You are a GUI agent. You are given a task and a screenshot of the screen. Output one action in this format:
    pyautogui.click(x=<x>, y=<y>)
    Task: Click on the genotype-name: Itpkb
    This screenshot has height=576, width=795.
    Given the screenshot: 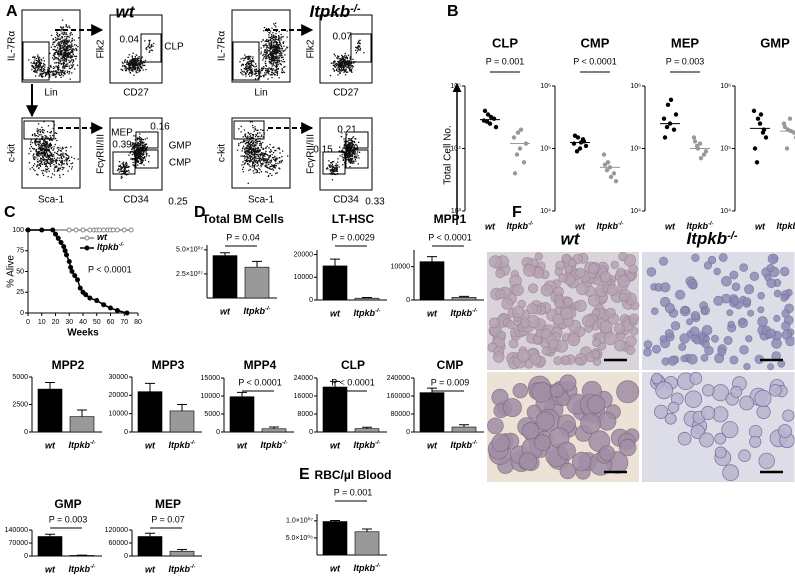 What is the action you would take?
    pyautogui.click(x=179, y=445)
    